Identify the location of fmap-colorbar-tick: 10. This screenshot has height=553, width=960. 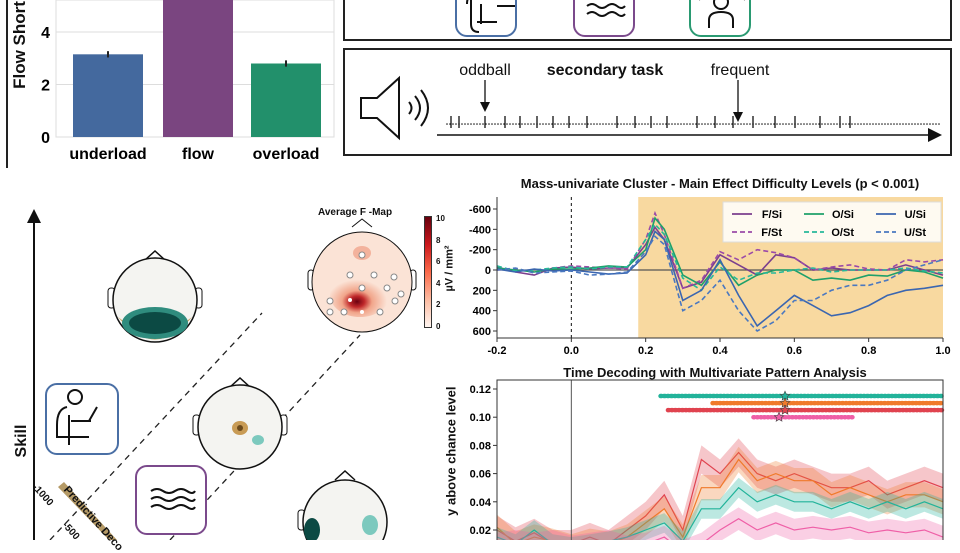
(440, 218).